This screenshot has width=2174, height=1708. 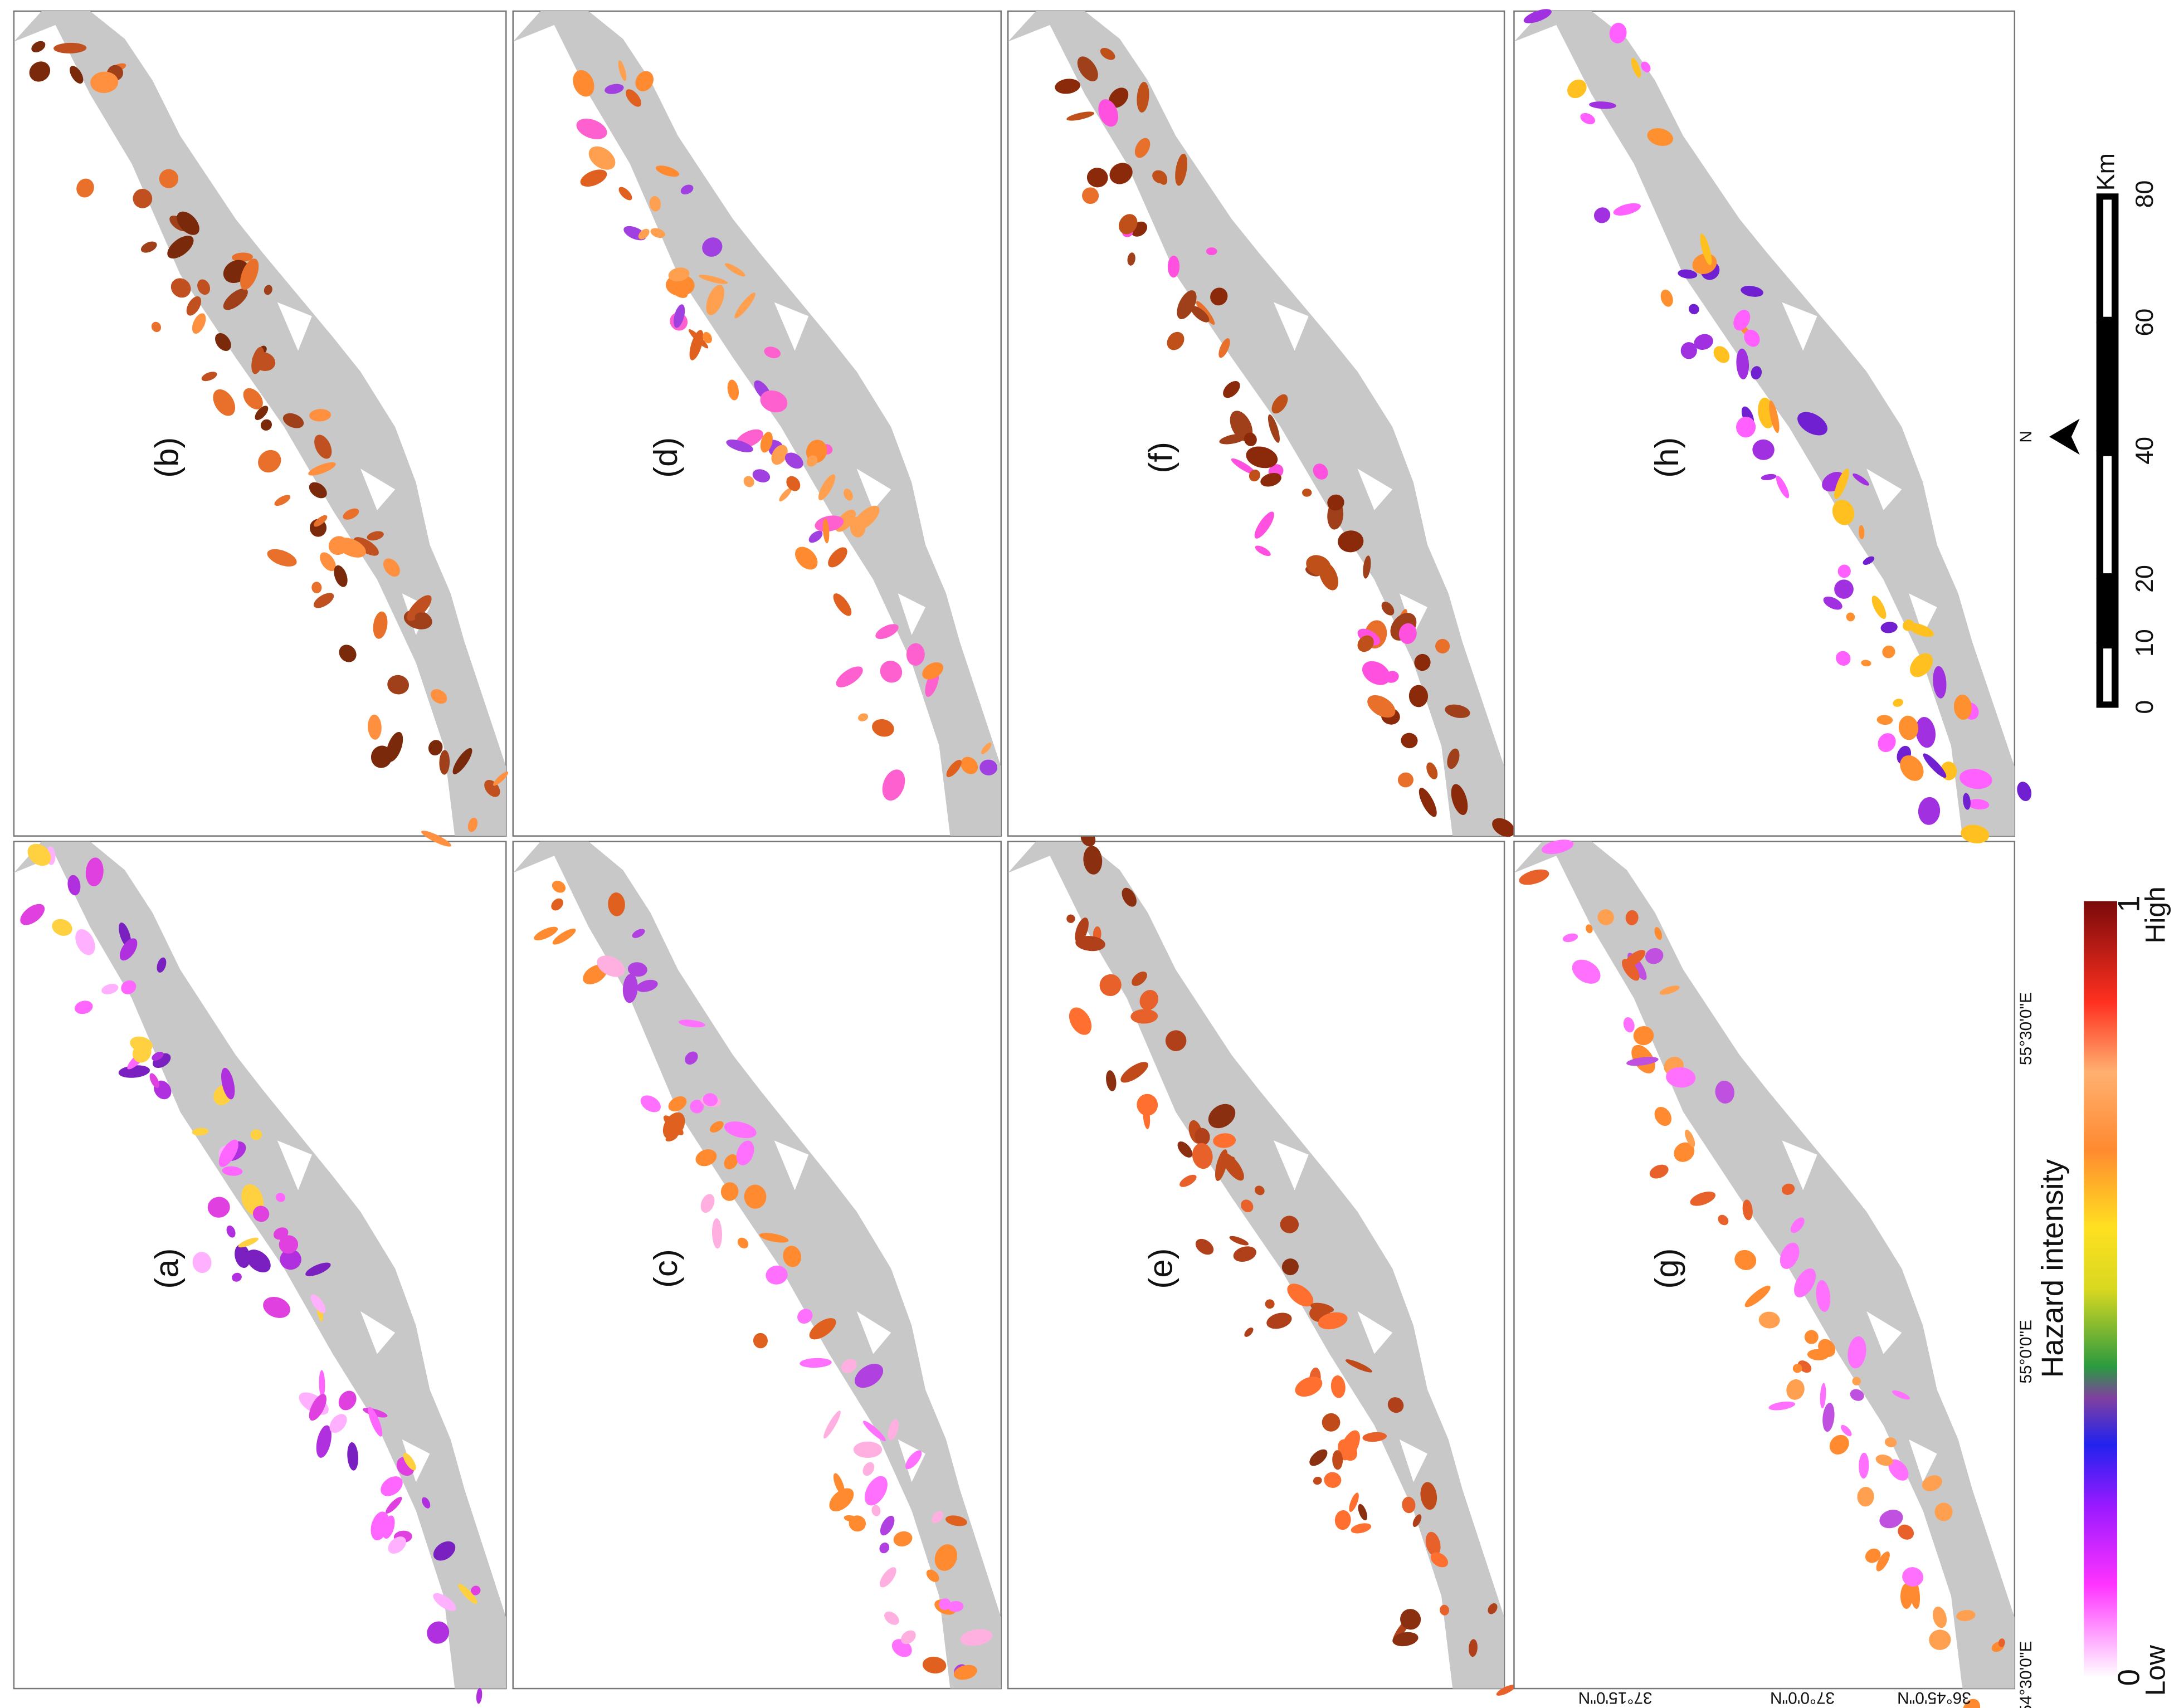 What do you see at coordinates (2144, 451) in the screenshot?
I see `scale-tick-label: 40` at bounding box center [2144, 451].